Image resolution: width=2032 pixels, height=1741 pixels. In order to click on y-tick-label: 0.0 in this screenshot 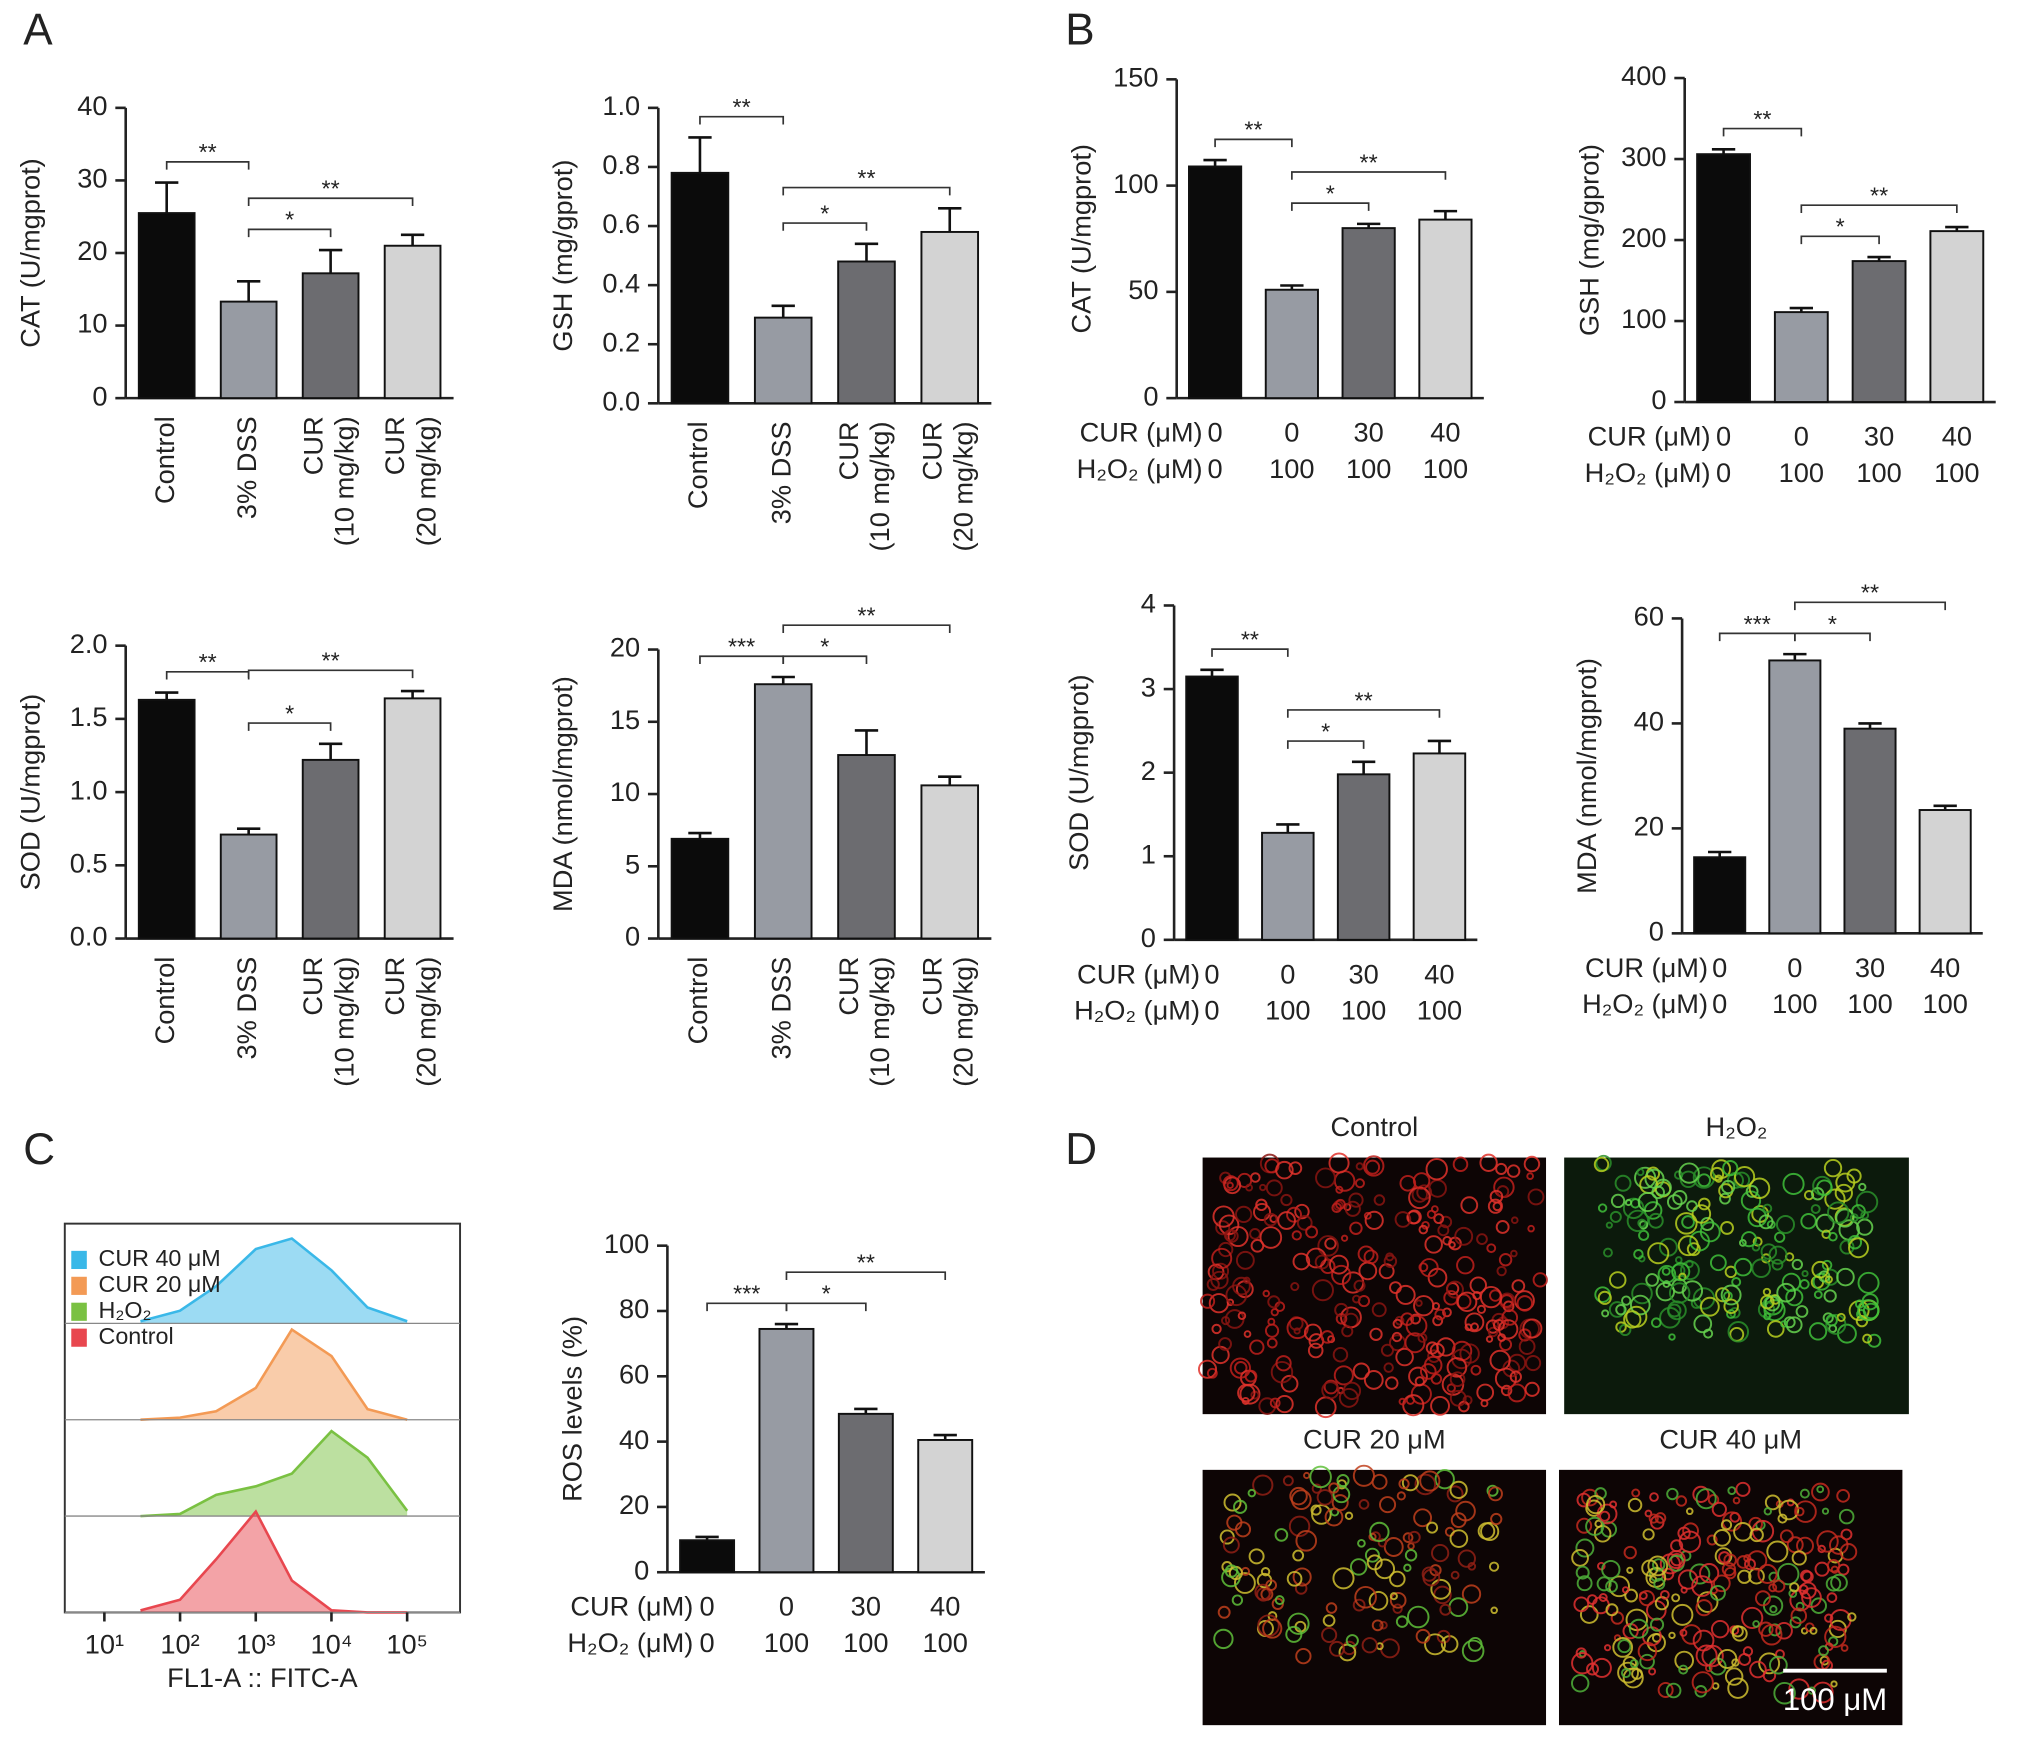, I will do `click(89, 936)`.